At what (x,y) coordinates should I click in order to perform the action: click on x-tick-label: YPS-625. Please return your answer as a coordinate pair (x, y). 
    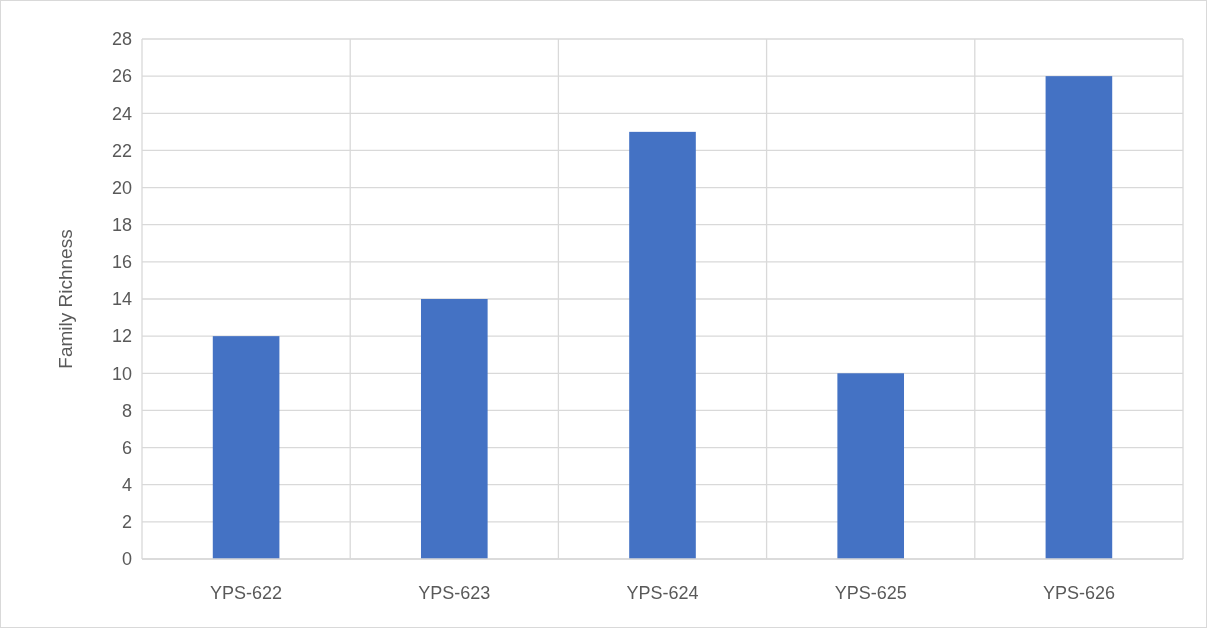
    Looking at the image, I should click on (870, 593).